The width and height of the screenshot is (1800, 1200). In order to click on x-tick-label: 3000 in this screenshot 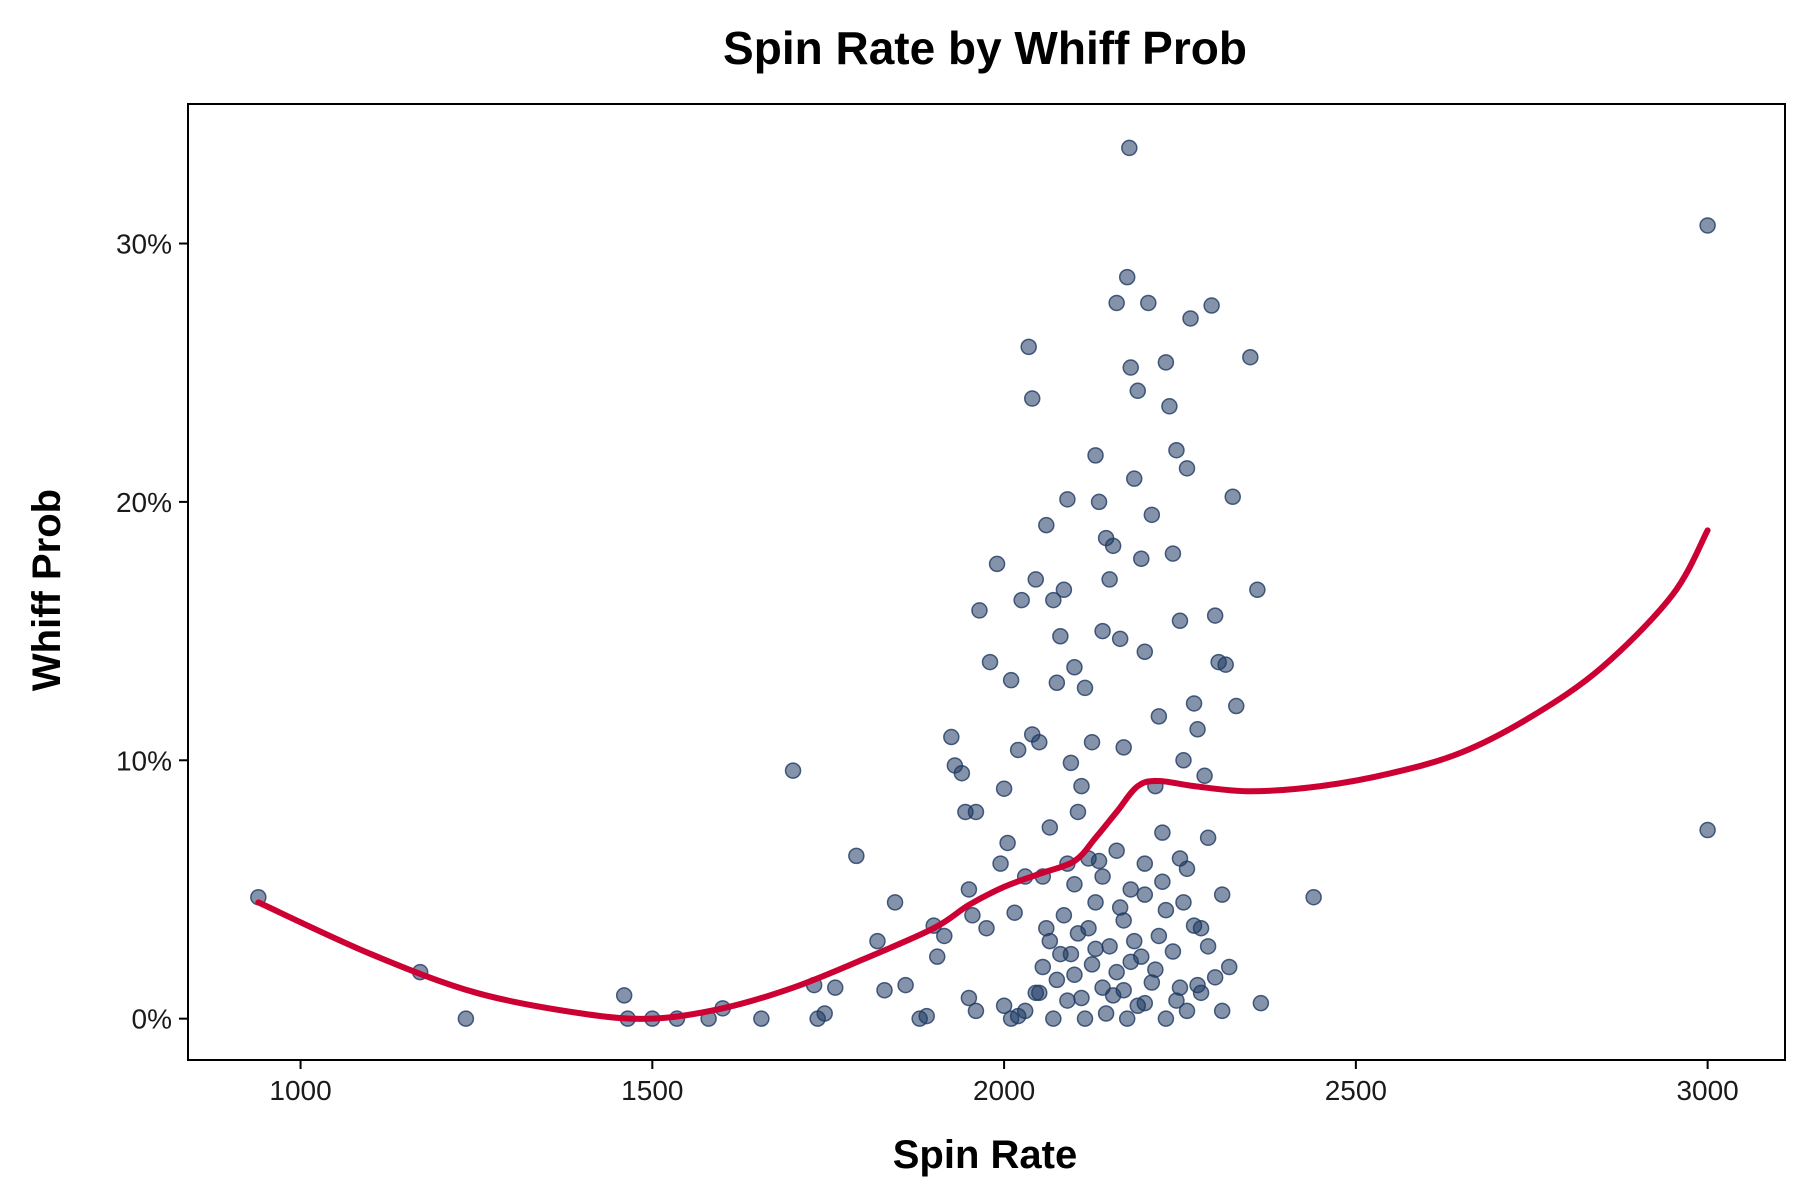, I will do `click(1707, 1090)`.